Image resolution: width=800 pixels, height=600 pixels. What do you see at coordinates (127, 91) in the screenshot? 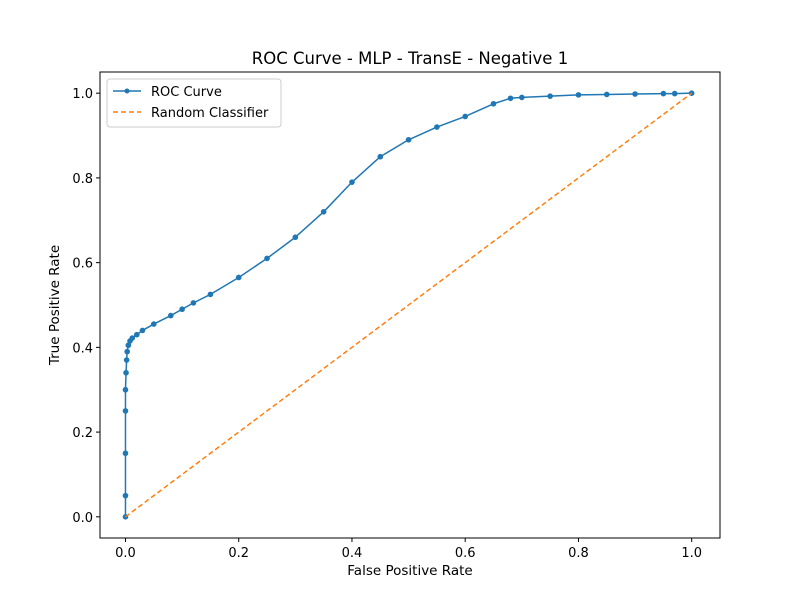
I see `legend-marker-roc-curve` at bounding box center [127, 91].